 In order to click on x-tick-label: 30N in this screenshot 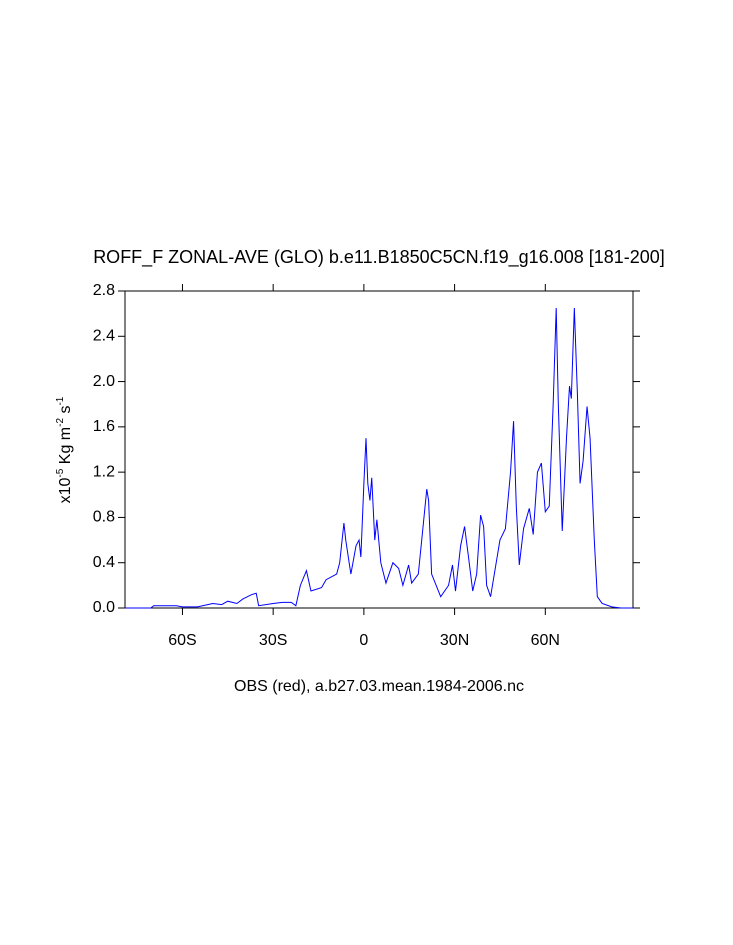, I will do `click(454, 640)`.